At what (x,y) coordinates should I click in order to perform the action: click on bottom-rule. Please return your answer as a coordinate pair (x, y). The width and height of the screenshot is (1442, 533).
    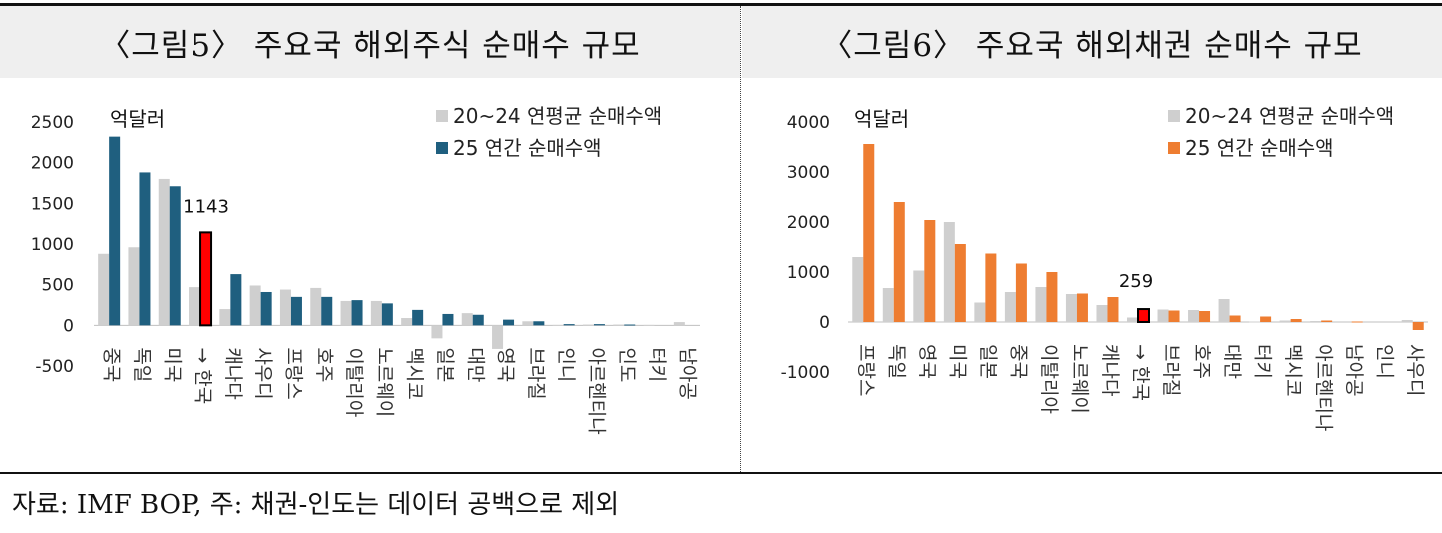
    Looking at the image, I should click on (721, 473).